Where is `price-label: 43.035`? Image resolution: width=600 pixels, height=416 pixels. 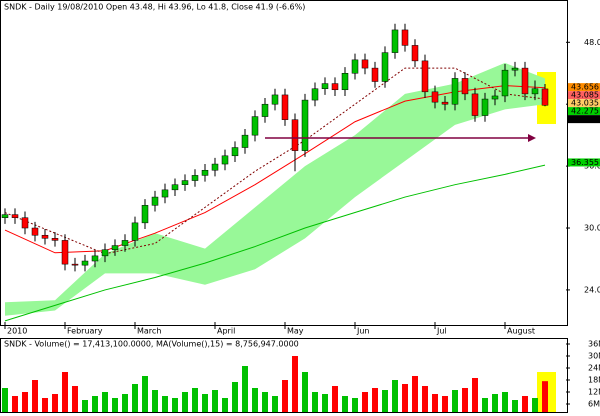 price-label: 43.035 is located at coordinates (585, 103).